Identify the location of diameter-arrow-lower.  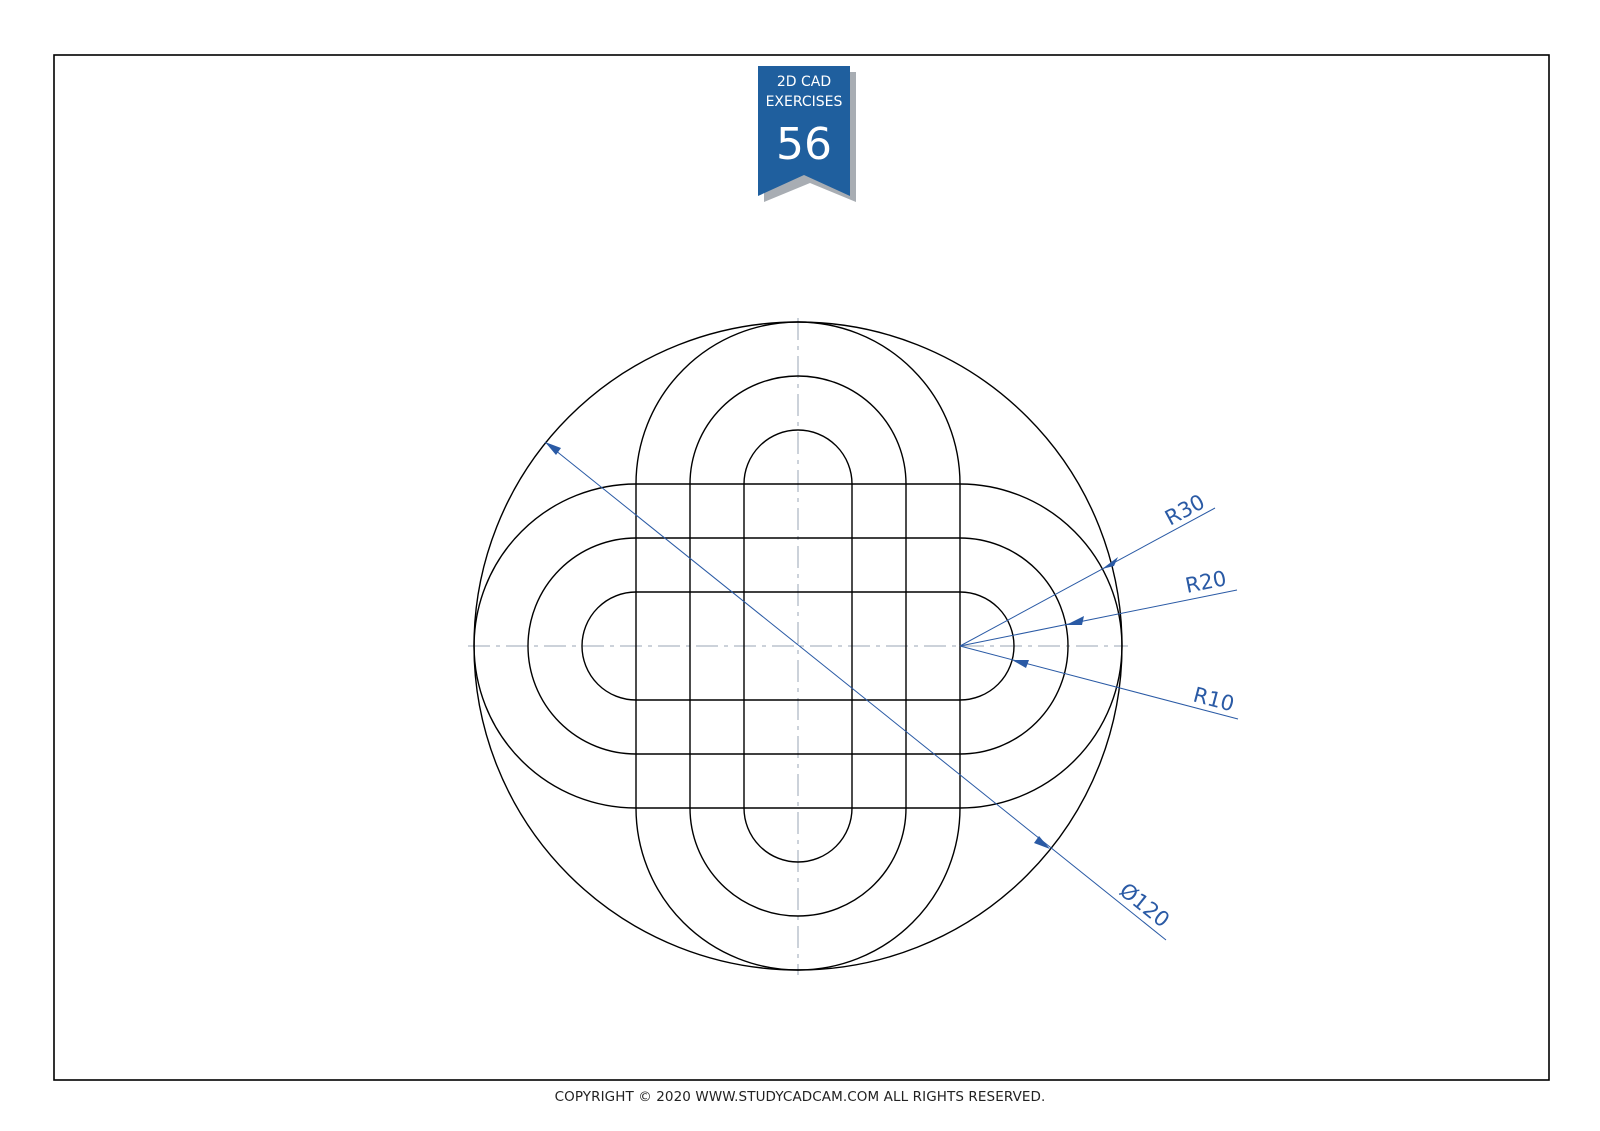
(1042, 842).